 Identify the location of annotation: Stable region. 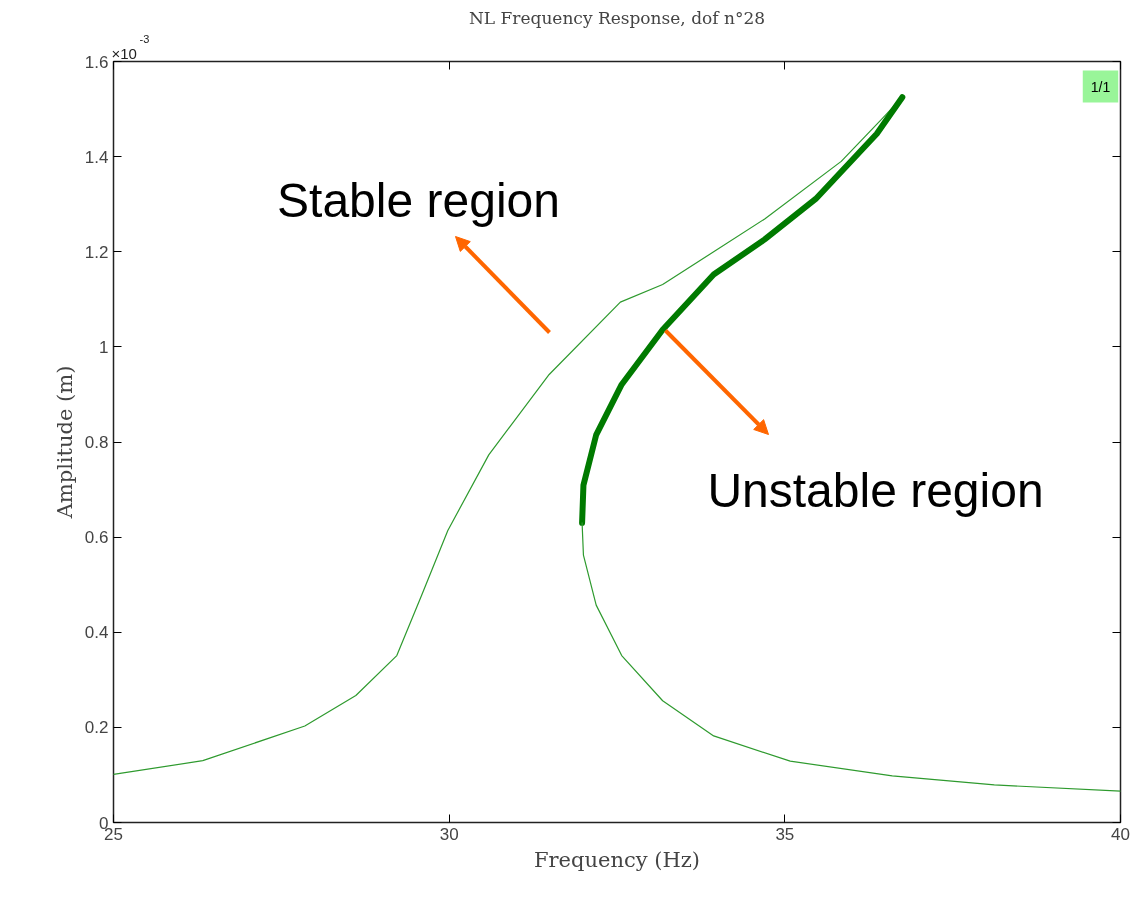
(418, 200).